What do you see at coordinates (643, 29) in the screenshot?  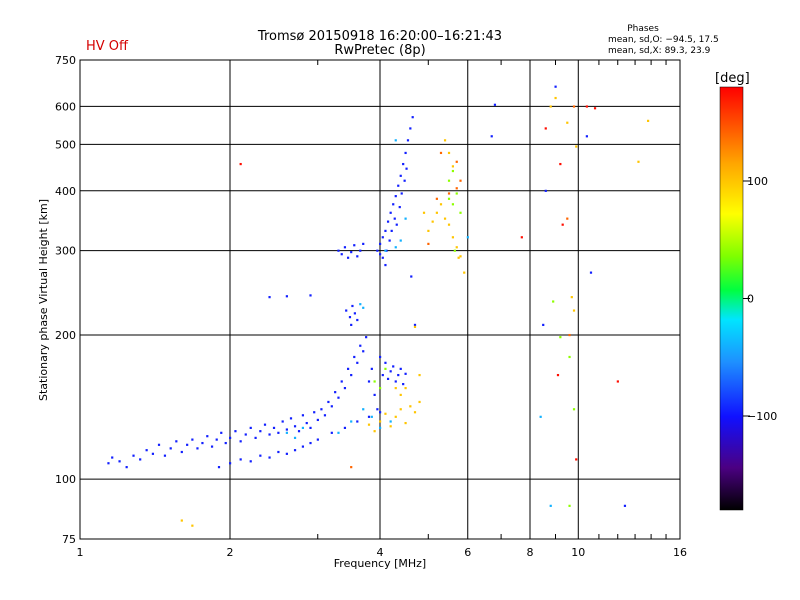 I see `phases-title: Phases` at bounding box center [643, 29].